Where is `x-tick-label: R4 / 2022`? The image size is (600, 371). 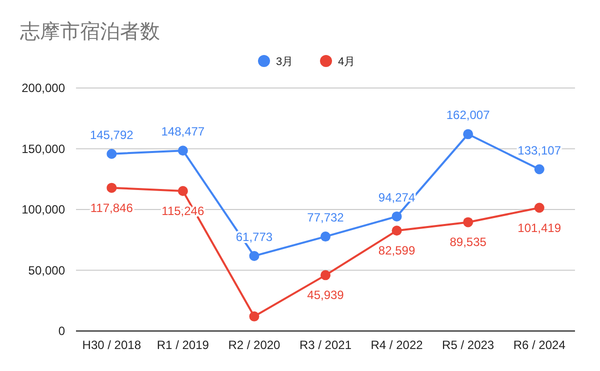 x-tick-label: R4 / 2022 is located at coordinates (397, 345).